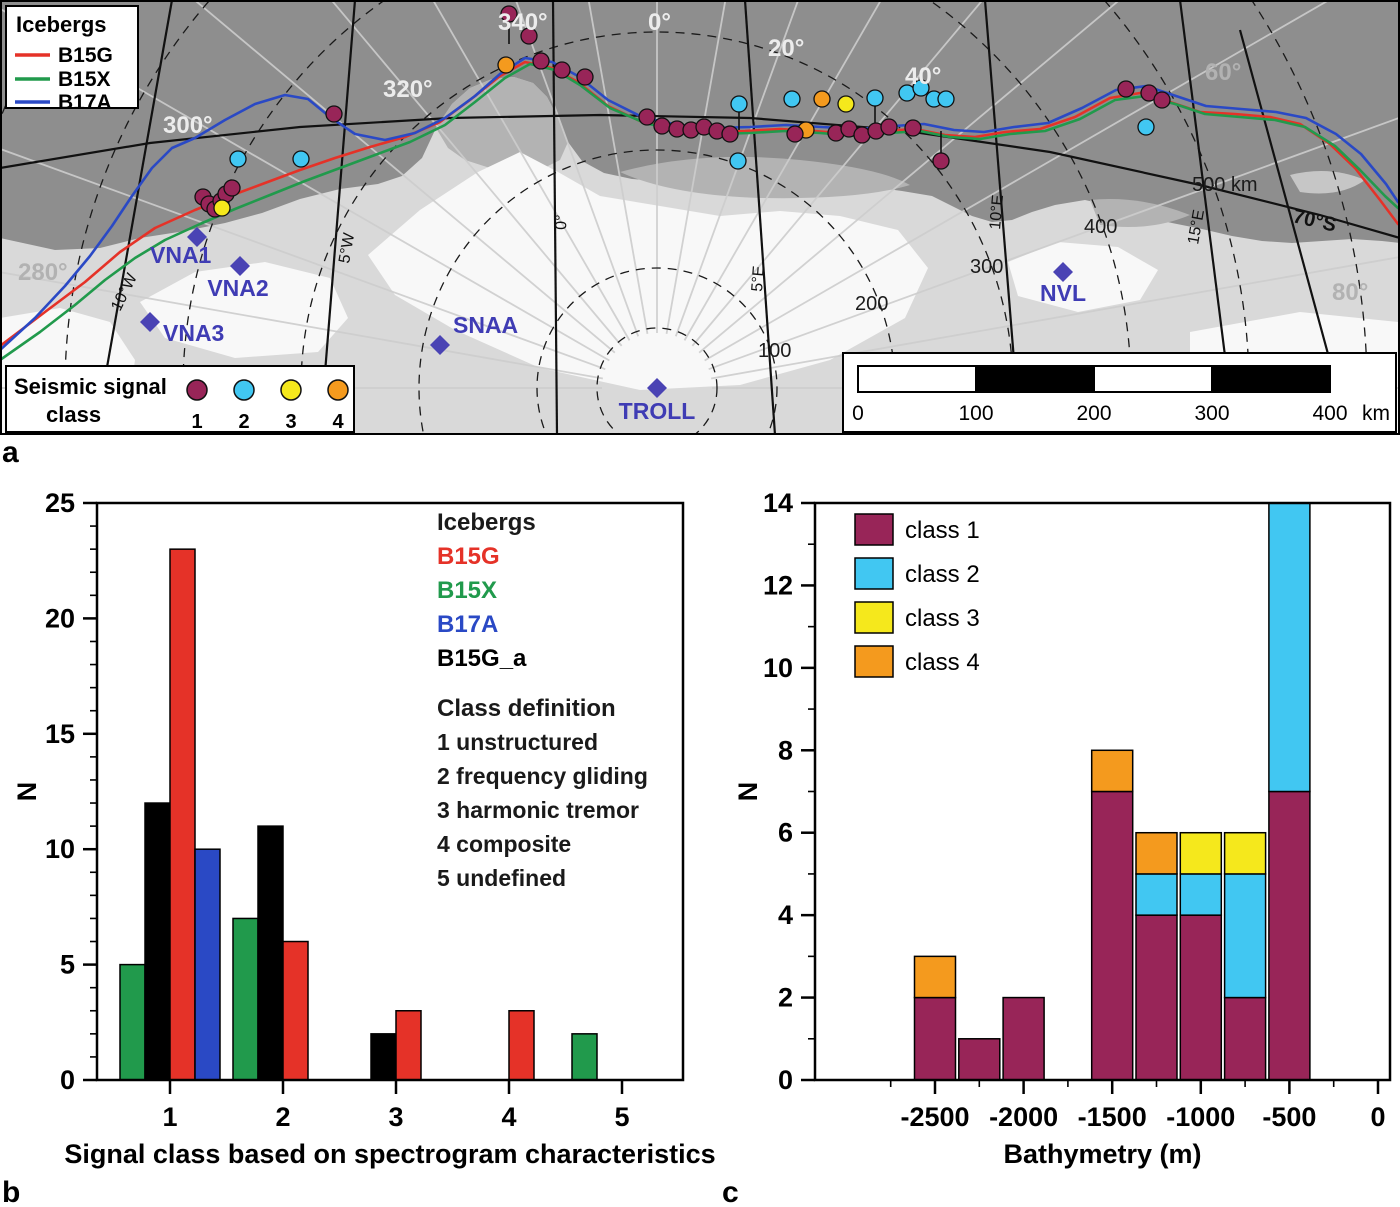 The width and height of the screenshot is (1400, 1207). I want to click on x-tick-label: 1, so click(169, 1117).